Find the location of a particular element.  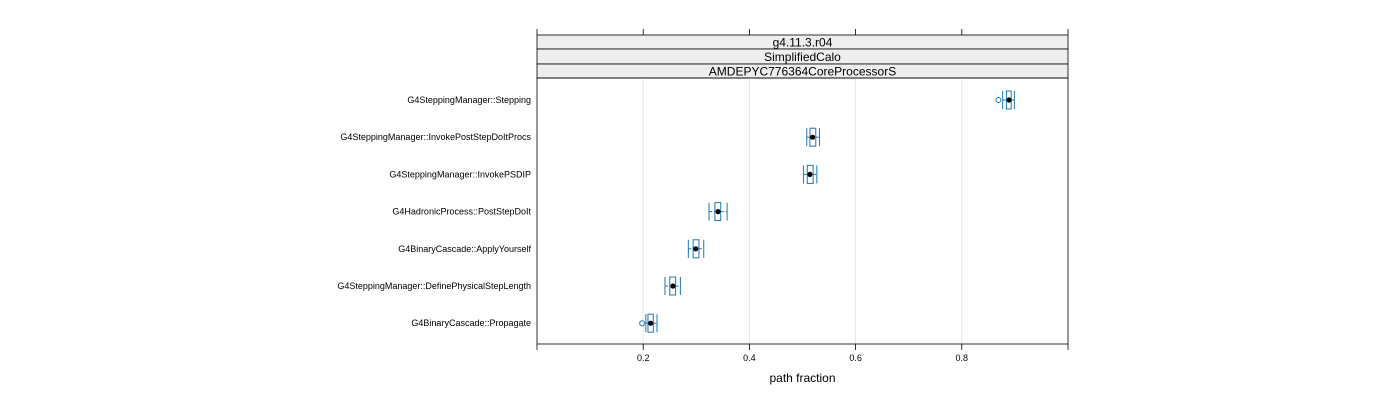

x-tick-label-3: 0.8 is located at coordinates (962, 358).